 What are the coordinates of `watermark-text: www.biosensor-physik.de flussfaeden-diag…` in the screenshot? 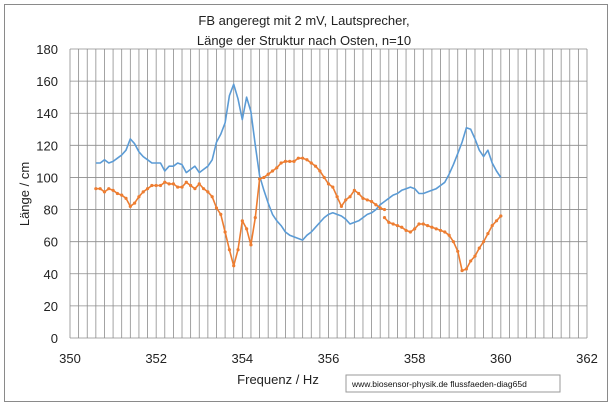 It's located at (439, 384).